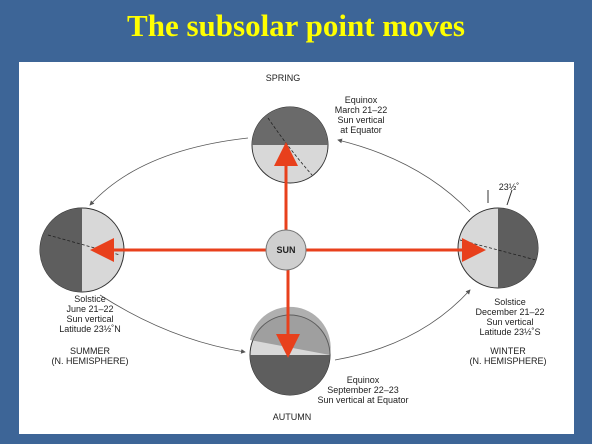 The width and height of the screenshot is (592, 444). Describe the element at coordinates (82, 250) in the screenshot. I see `earth-summer` at that location.